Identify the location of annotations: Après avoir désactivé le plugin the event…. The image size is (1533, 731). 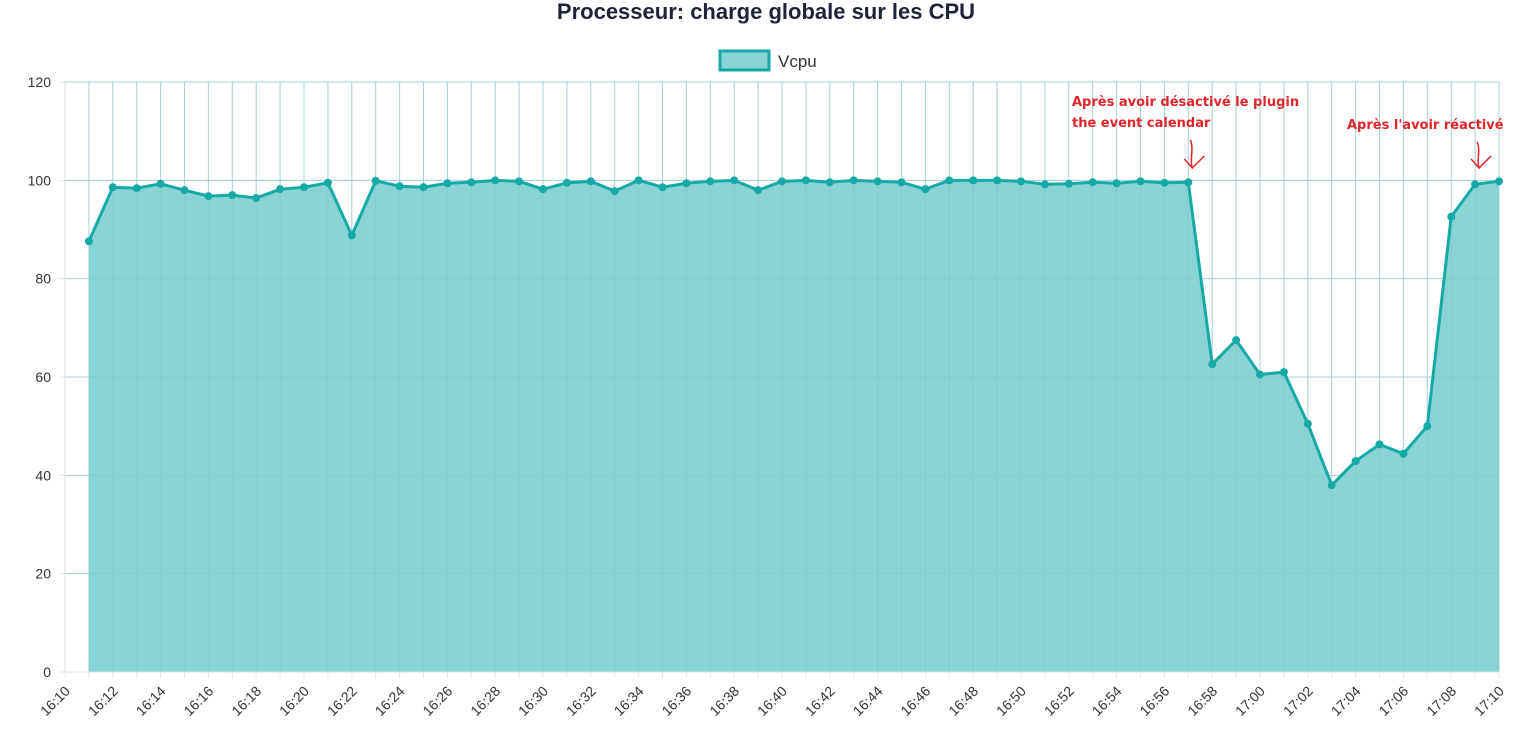
(1288, 132).